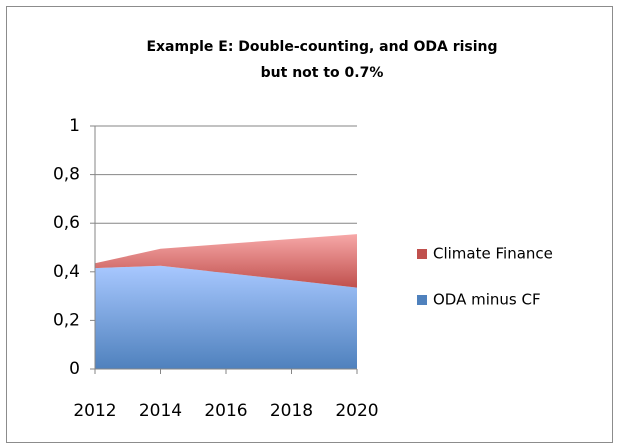  I want to click on y-tick-label: 0, so click(74, 369).